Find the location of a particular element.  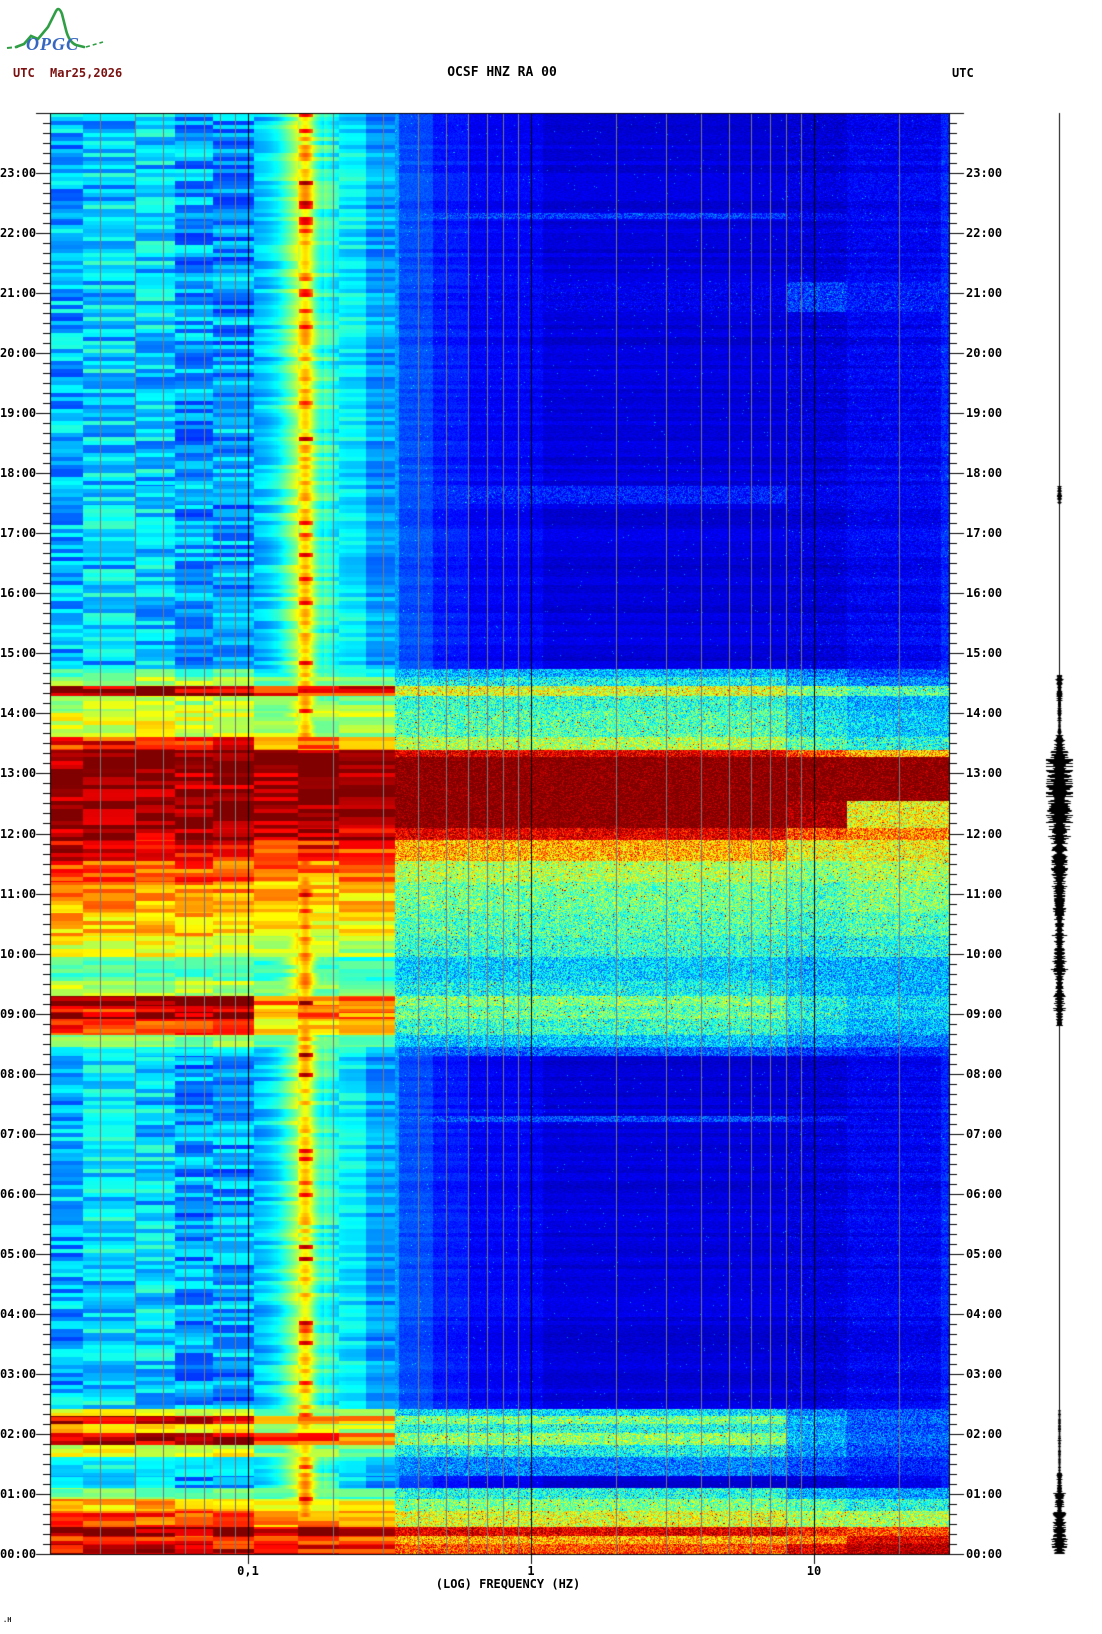

x-tick-label: 1 is located at coordinates (531, 1571).